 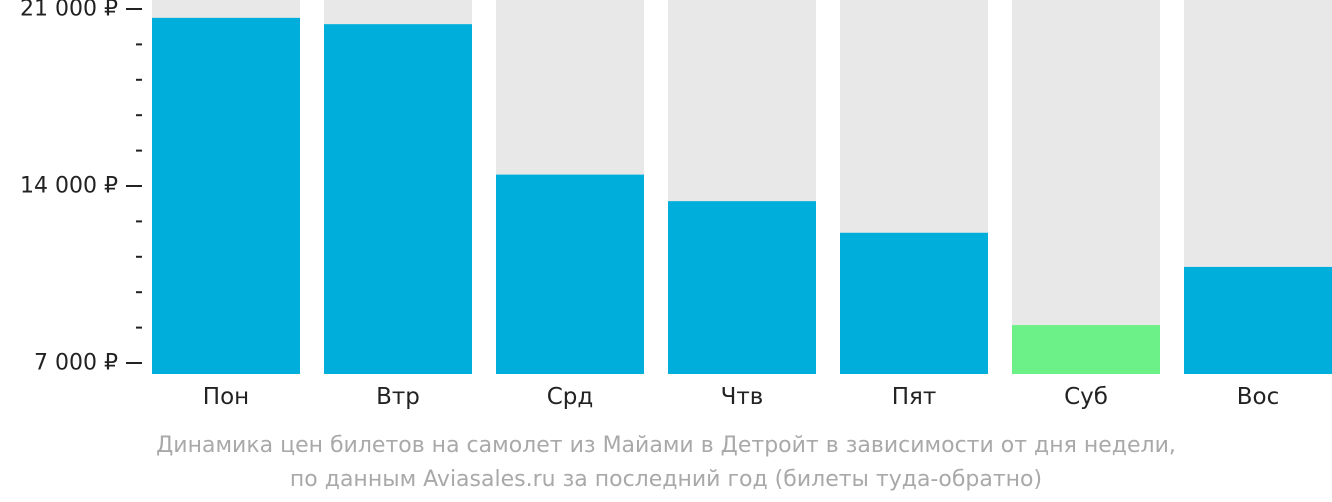 I want to click on x-tick-label: Втр, so click(x=398, y=397).